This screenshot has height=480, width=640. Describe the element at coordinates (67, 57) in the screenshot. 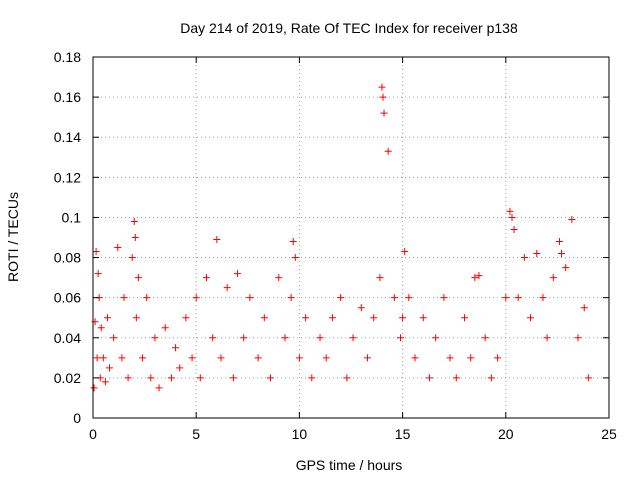

I see `y-tick-label: 0.18` at that location.